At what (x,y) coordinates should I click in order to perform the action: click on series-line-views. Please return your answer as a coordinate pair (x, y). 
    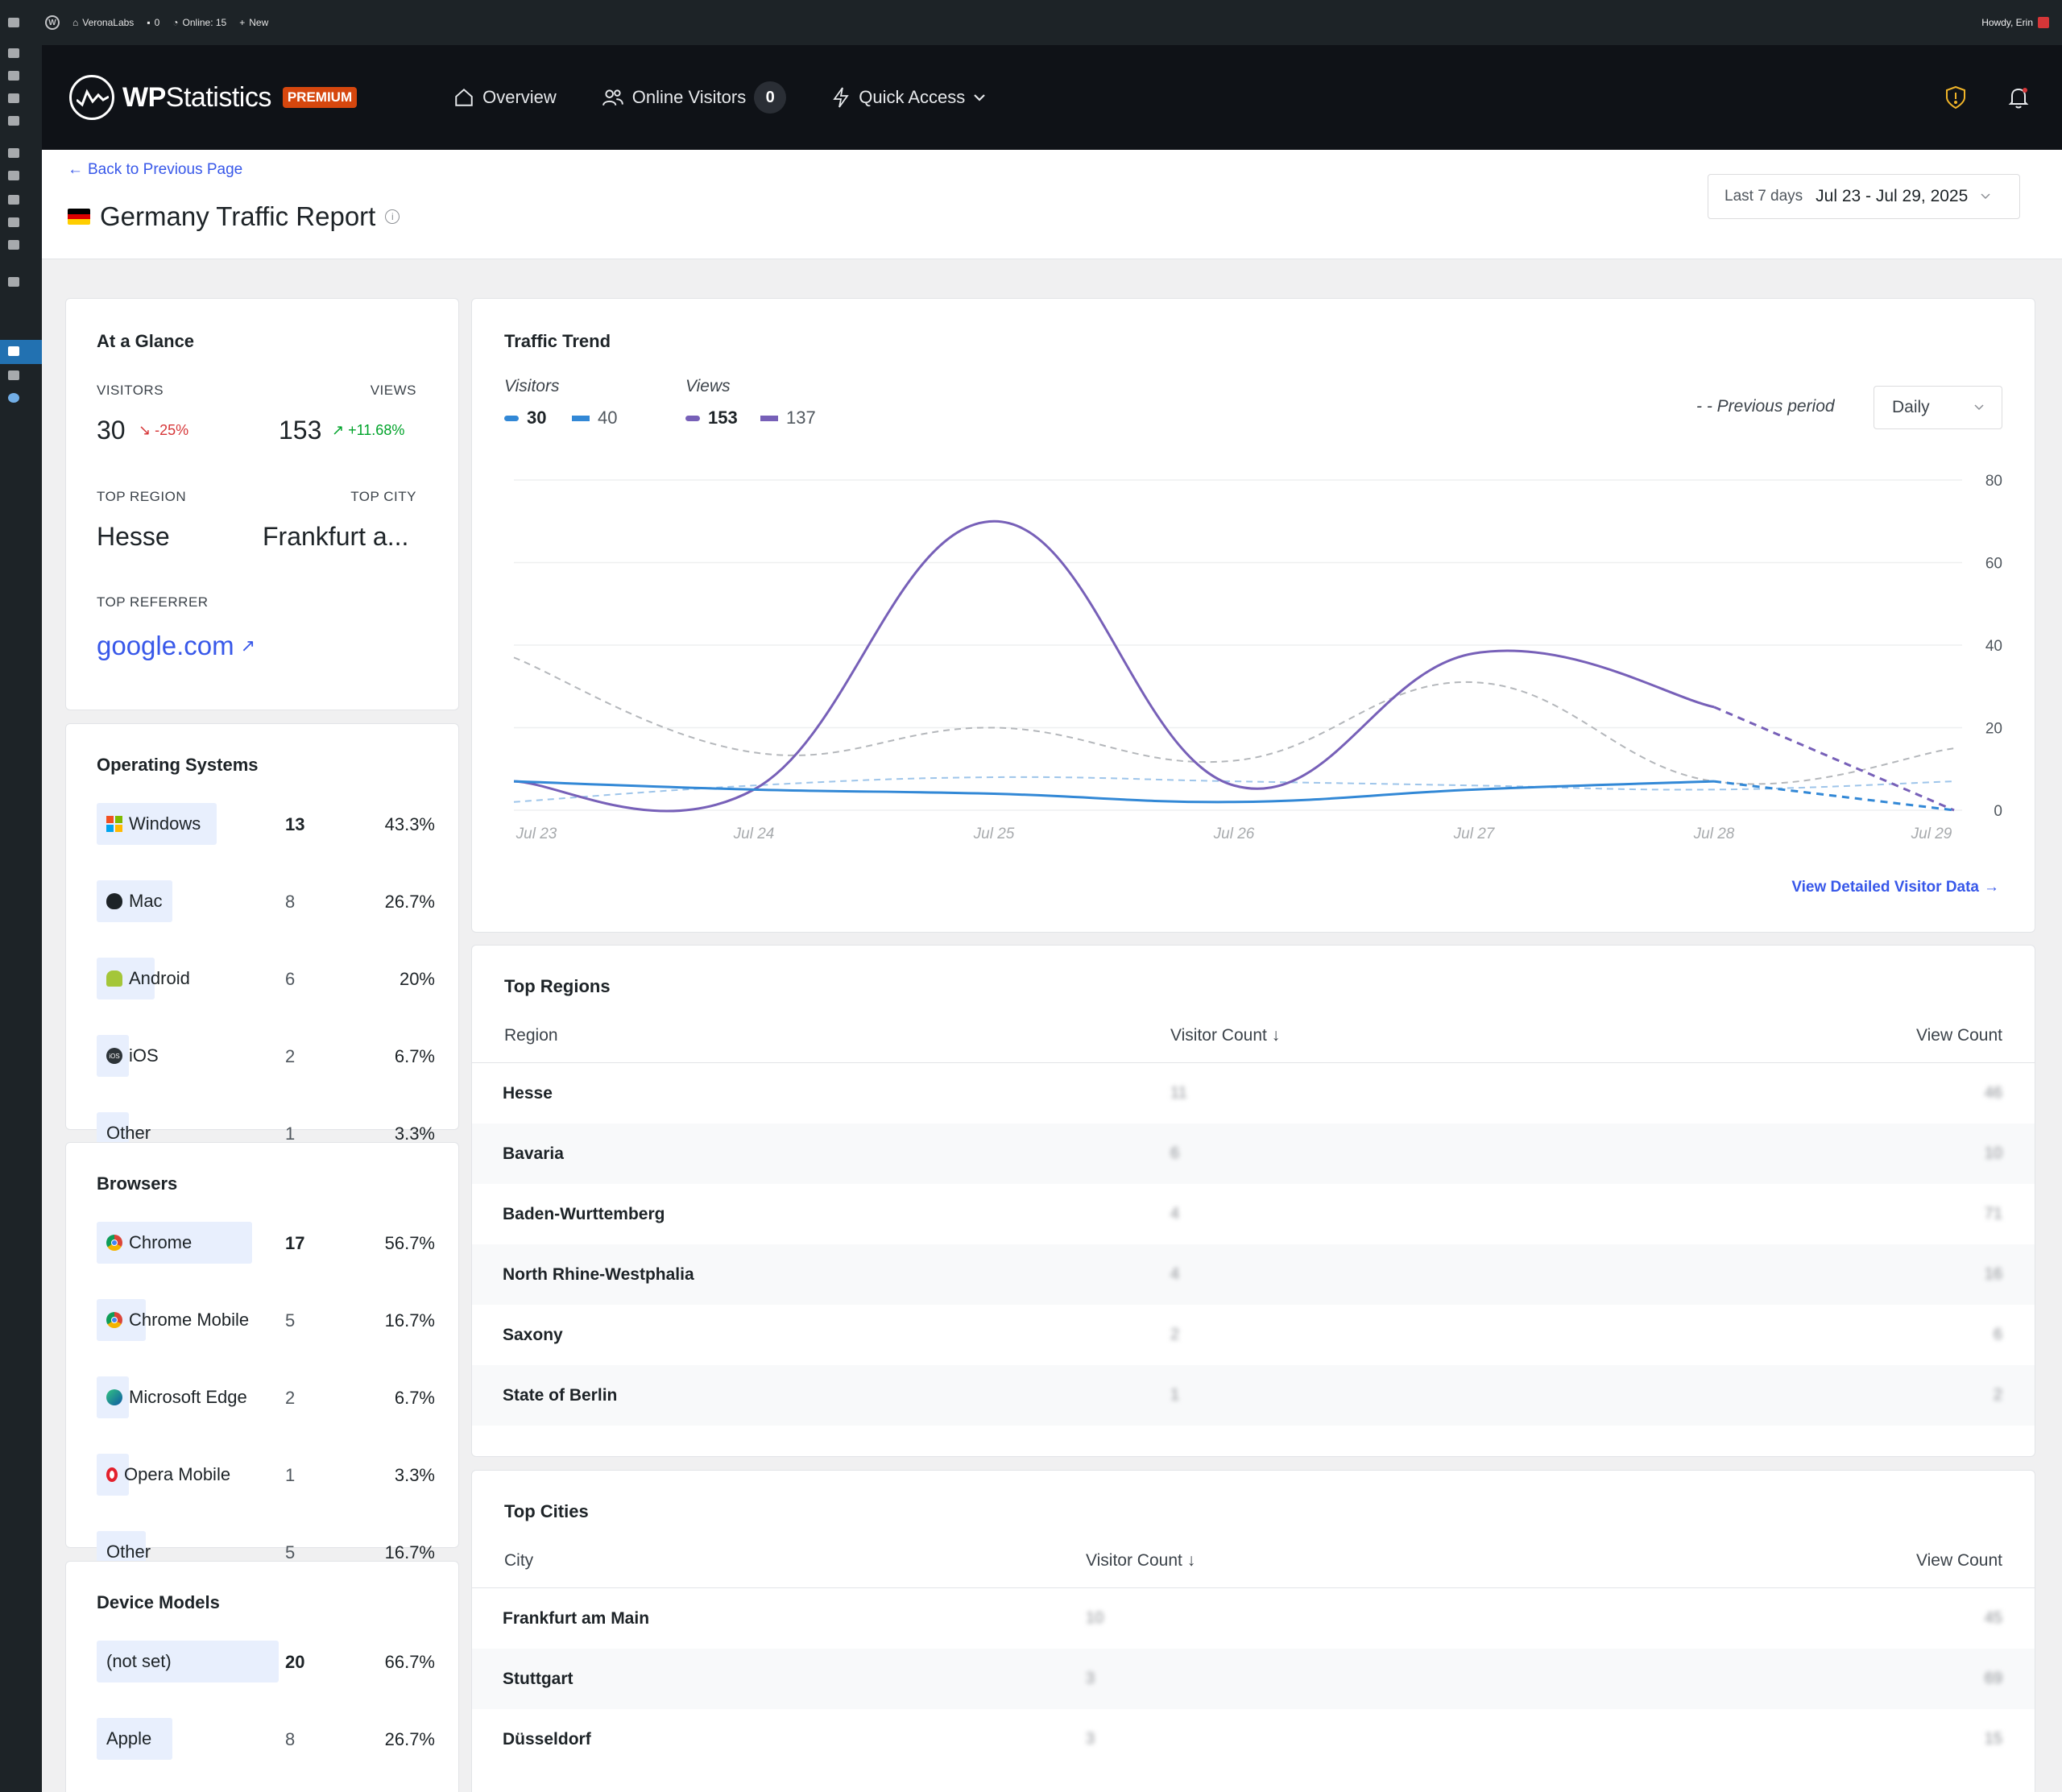
    Looking at the image, I should click on (1114, 666).